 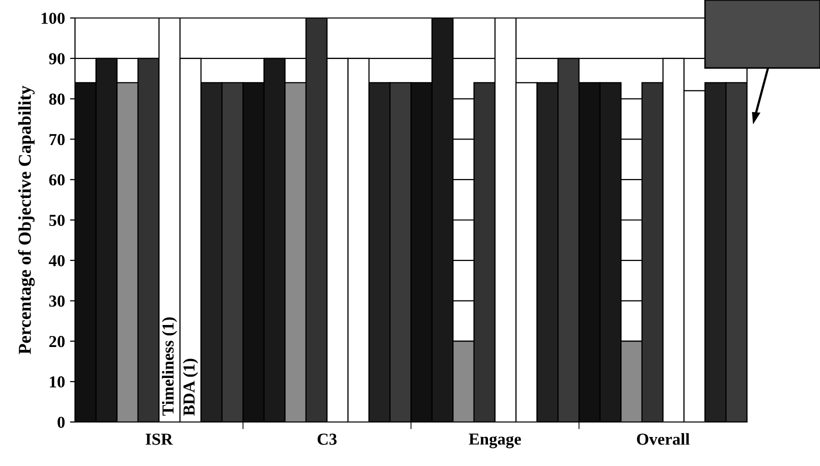 What do you see at coordinates (663, 439) in the screenshot?
I see `x-tick-label: Overall` at bounding box center [663, 439].